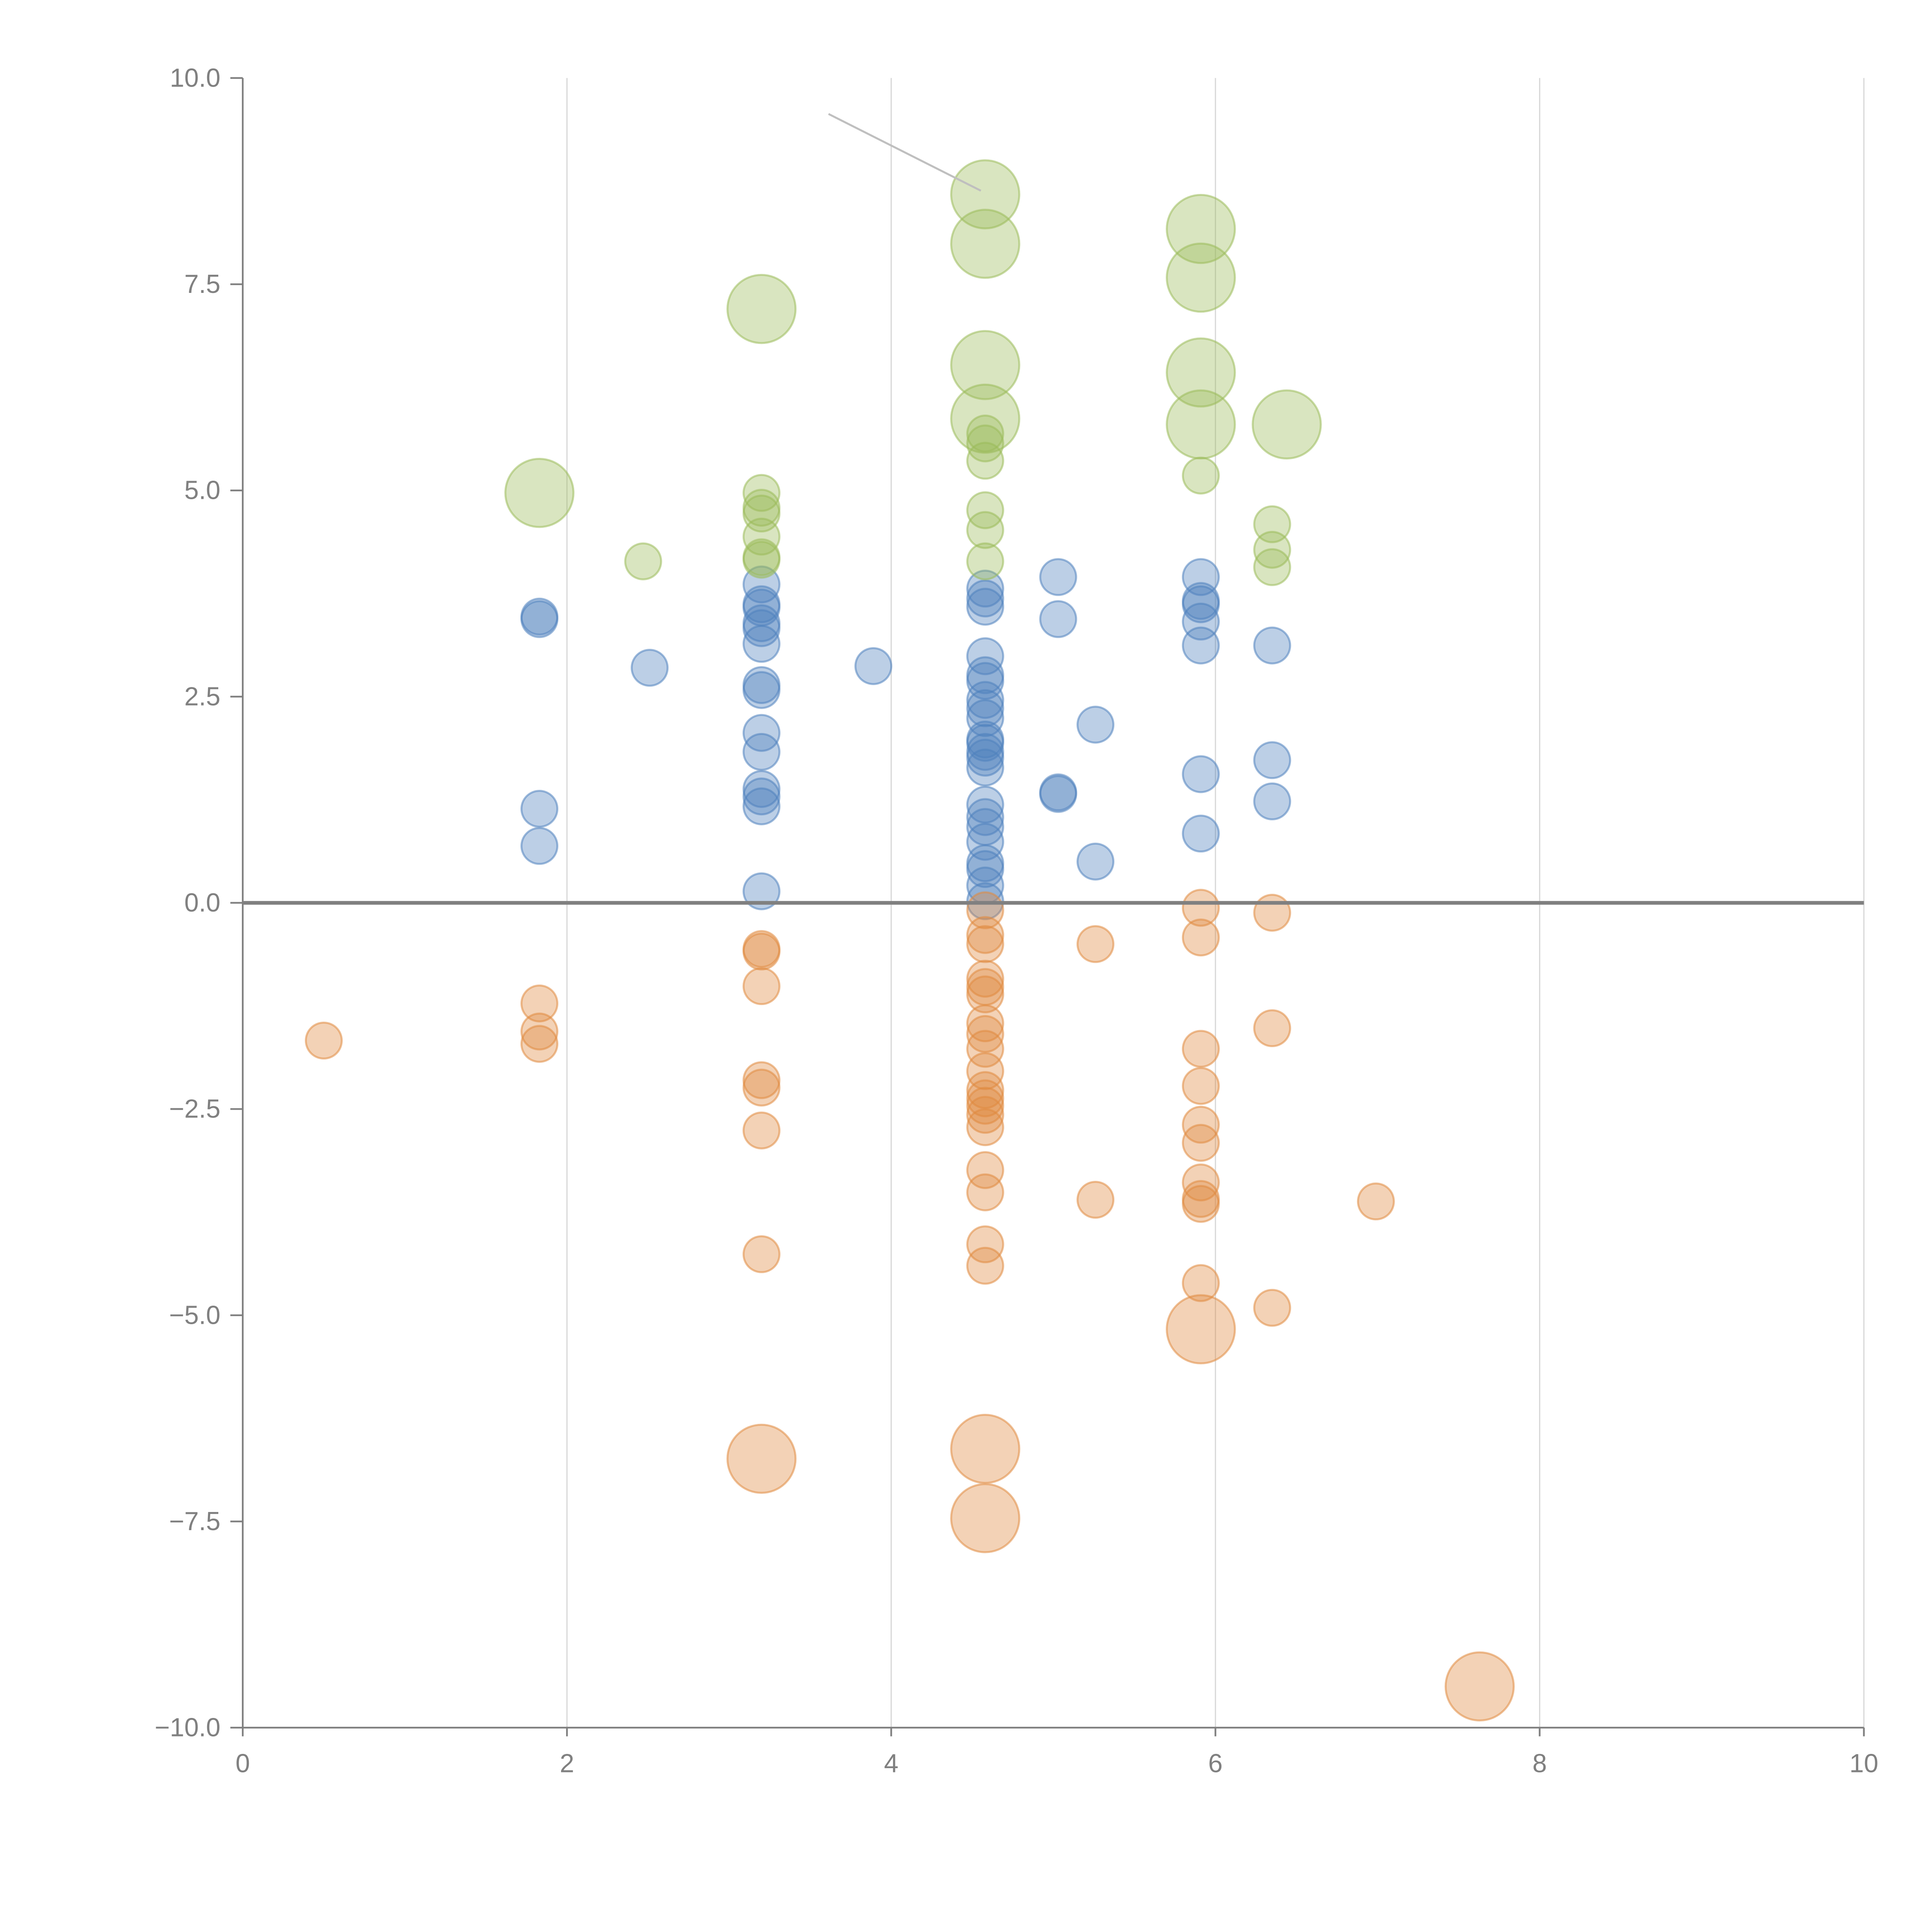  What do you see at coordinates (906, 739) in the screenshot?
I see `series-positive-blue` at bounding box center [906, 739].